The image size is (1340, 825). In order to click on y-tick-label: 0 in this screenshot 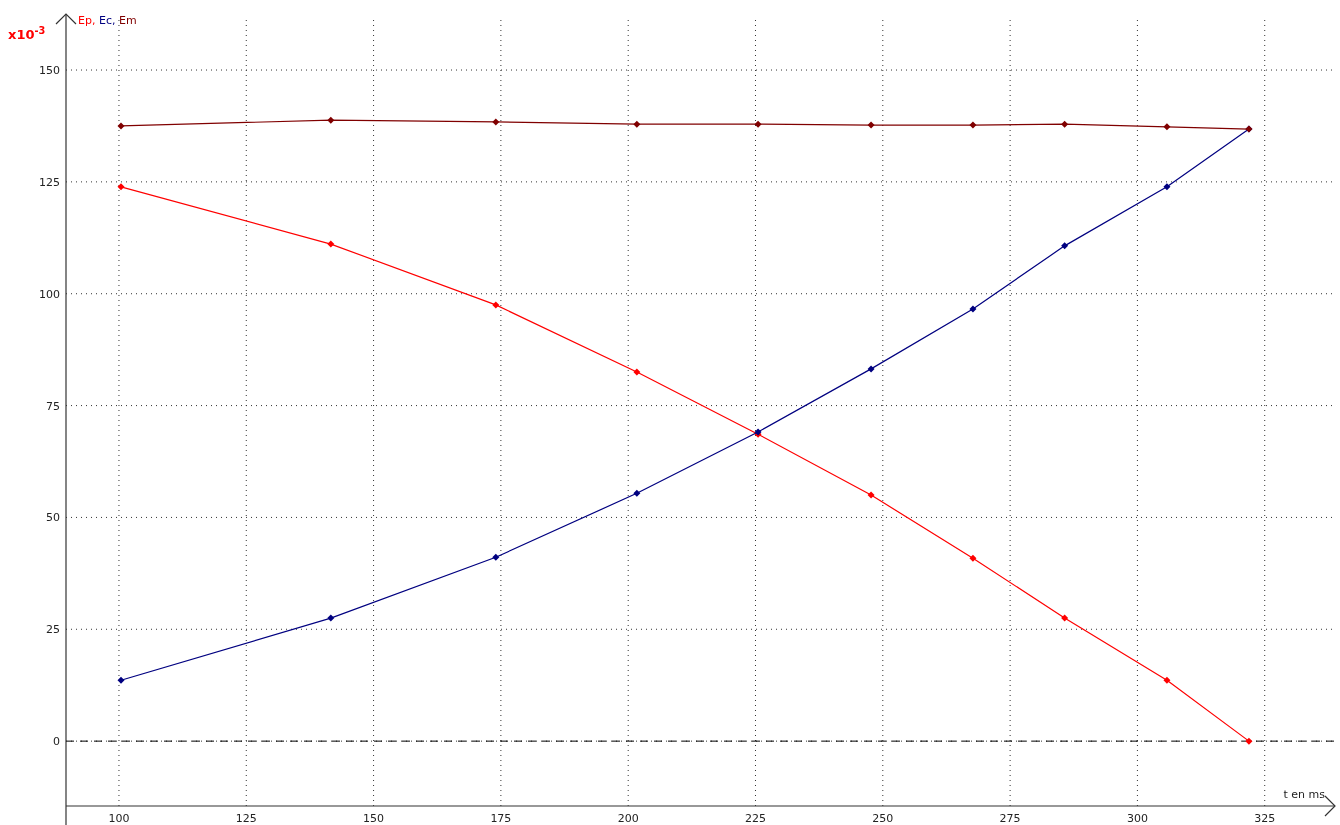, I will do `click(56, 742)`.